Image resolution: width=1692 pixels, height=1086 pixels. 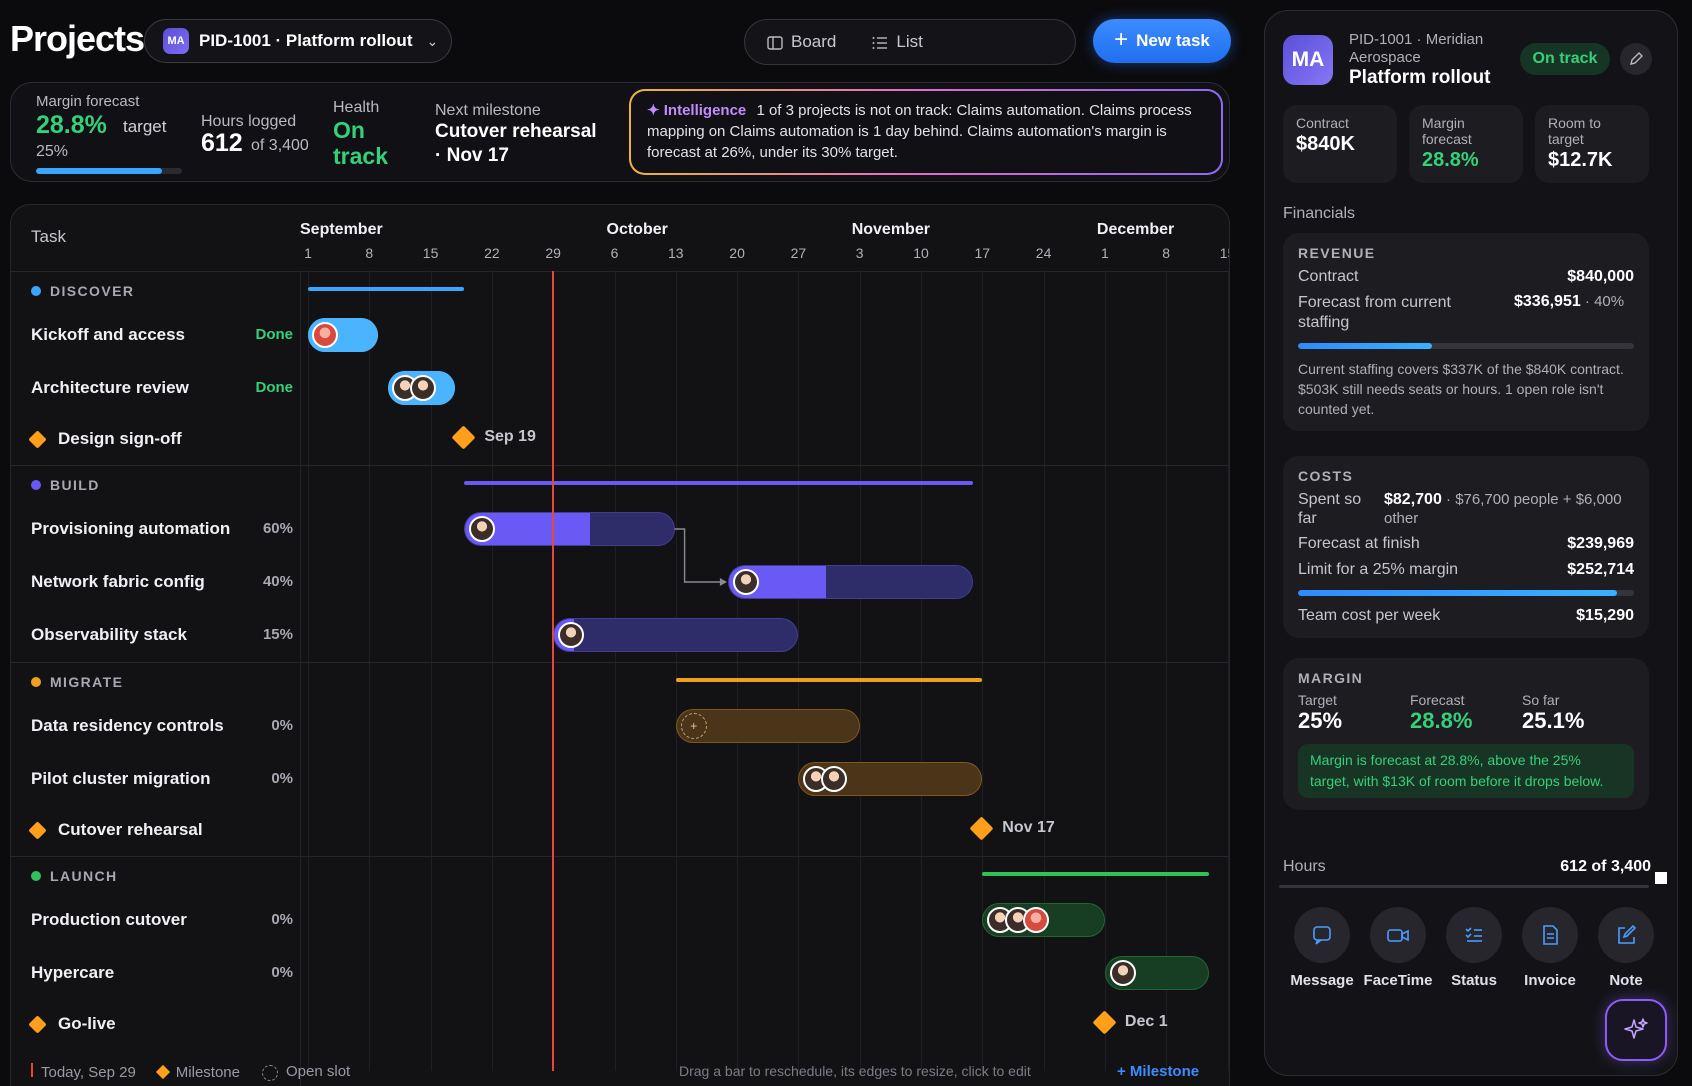 I want to click on task-name: Architecture review, so click(x=110, y=387).